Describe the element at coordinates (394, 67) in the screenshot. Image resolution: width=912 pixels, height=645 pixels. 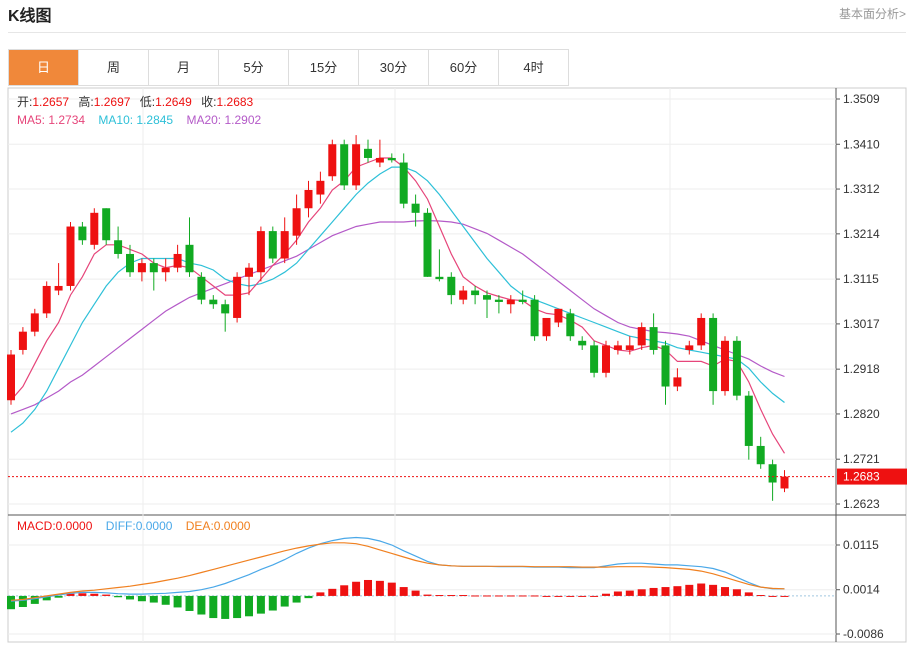
I see `tab-30min: 30分` at that location.